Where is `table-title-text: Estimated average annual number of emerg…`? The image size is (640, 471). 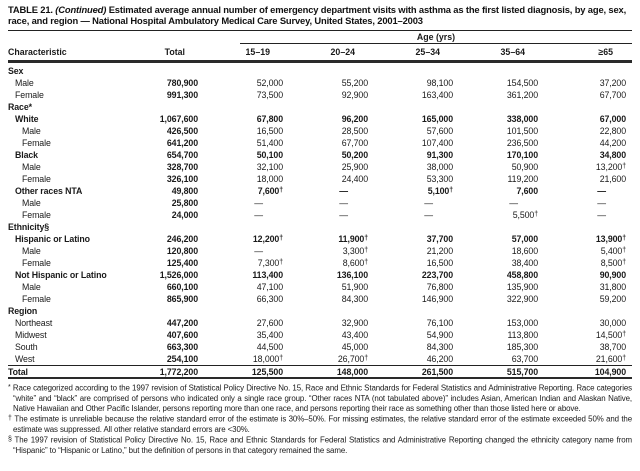 table-title-text: Estimated average annual number of emerg… is located at coordinates (317, 15).